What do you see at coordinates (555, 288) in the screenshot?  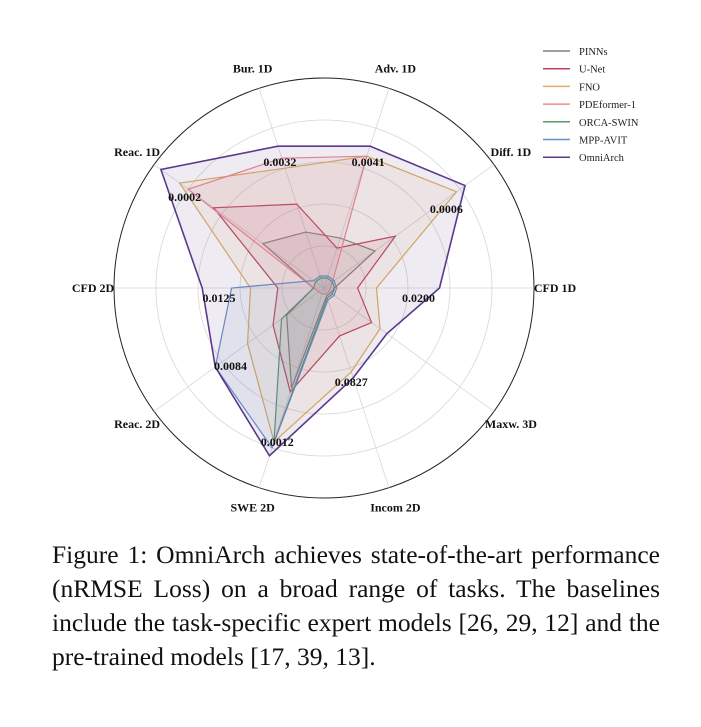 I see `axis-label: CFD 1D` at bounding box center [555, 288].